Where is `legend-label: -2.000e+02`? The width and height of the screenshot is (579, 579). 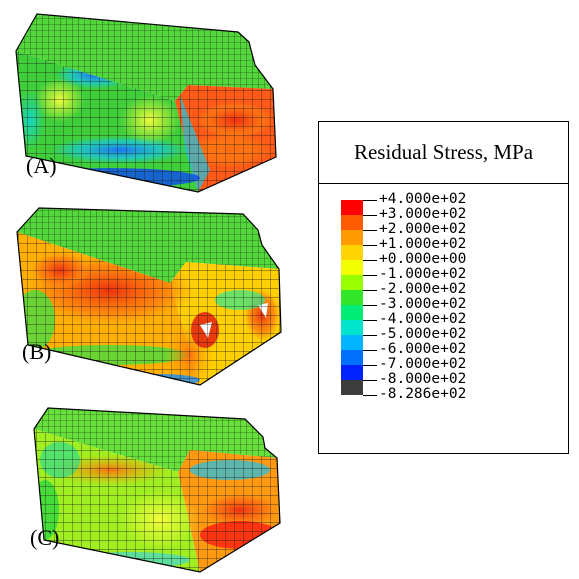
legend-label: -2.000e+02 is located at coordinates (423, 289).